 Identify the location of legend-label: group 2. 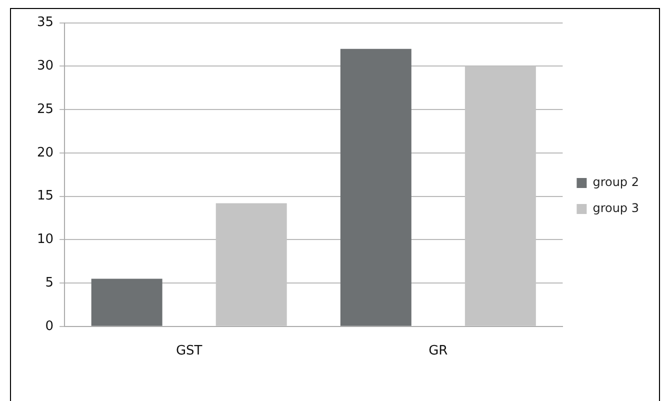
(616, 182).